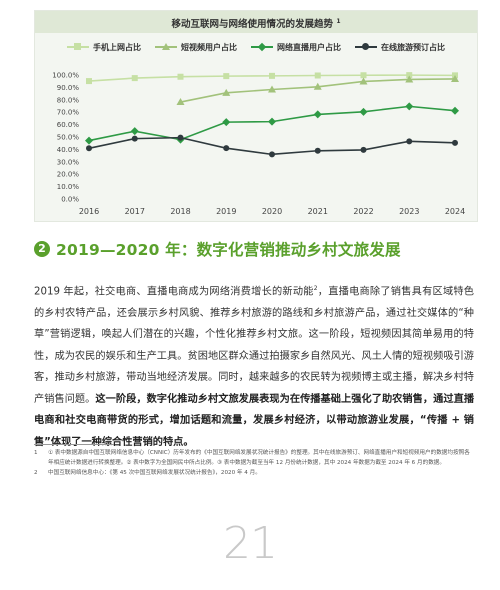 Image resolution: width=500 pixels, height=590 pixels. What do you see at coordinates (78, 46) in the screenshot?
I see `legend-swatch-mobile` at bounding box center [78, 46].